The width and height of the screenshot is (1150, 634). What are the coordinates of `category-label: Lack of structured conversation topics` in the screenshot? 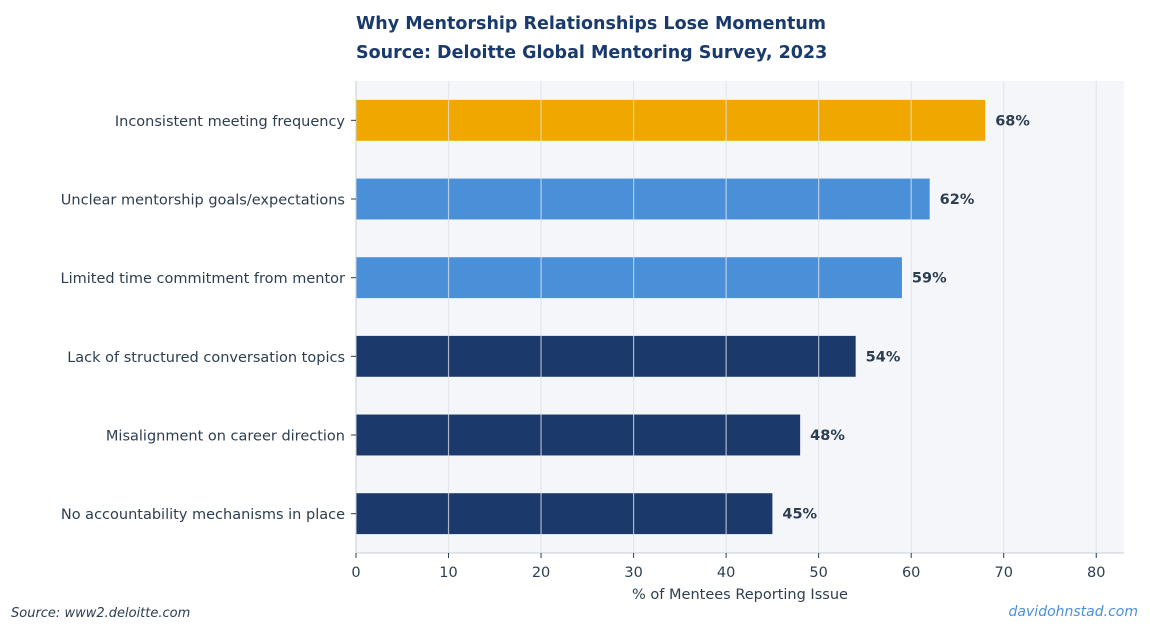 It's located at (206, 358).